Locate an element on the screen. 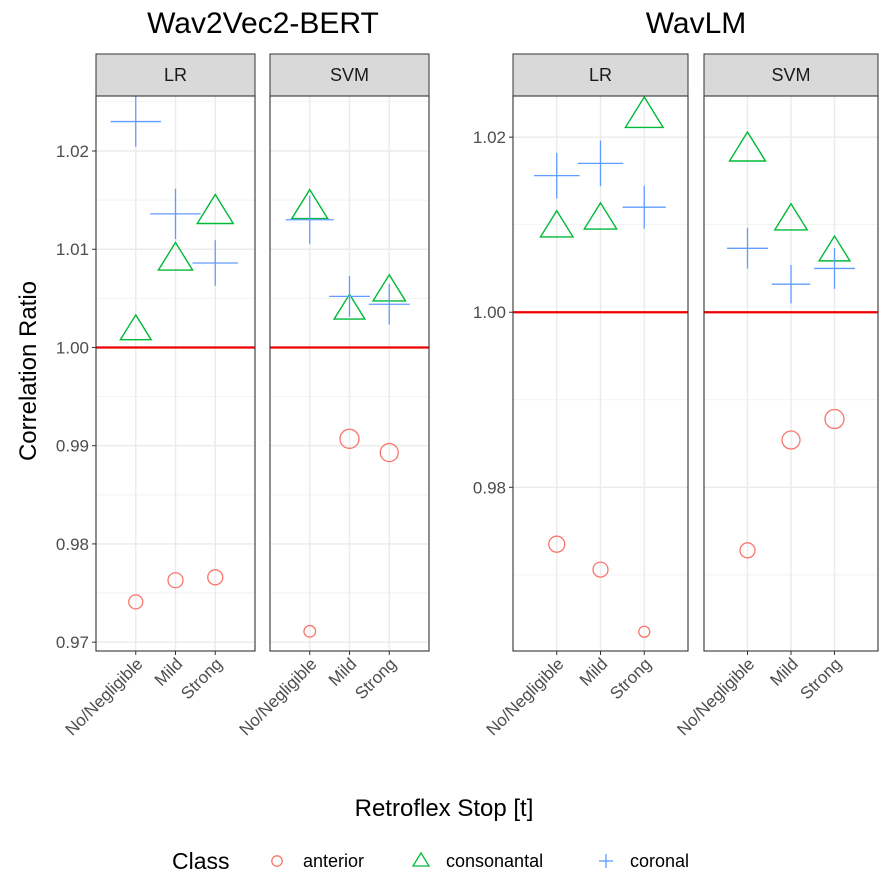 The width and height of the screenshot is (888, 884). point-wav2vec2-bert-svm-coronal-mild is located at coordinates (349, 296).